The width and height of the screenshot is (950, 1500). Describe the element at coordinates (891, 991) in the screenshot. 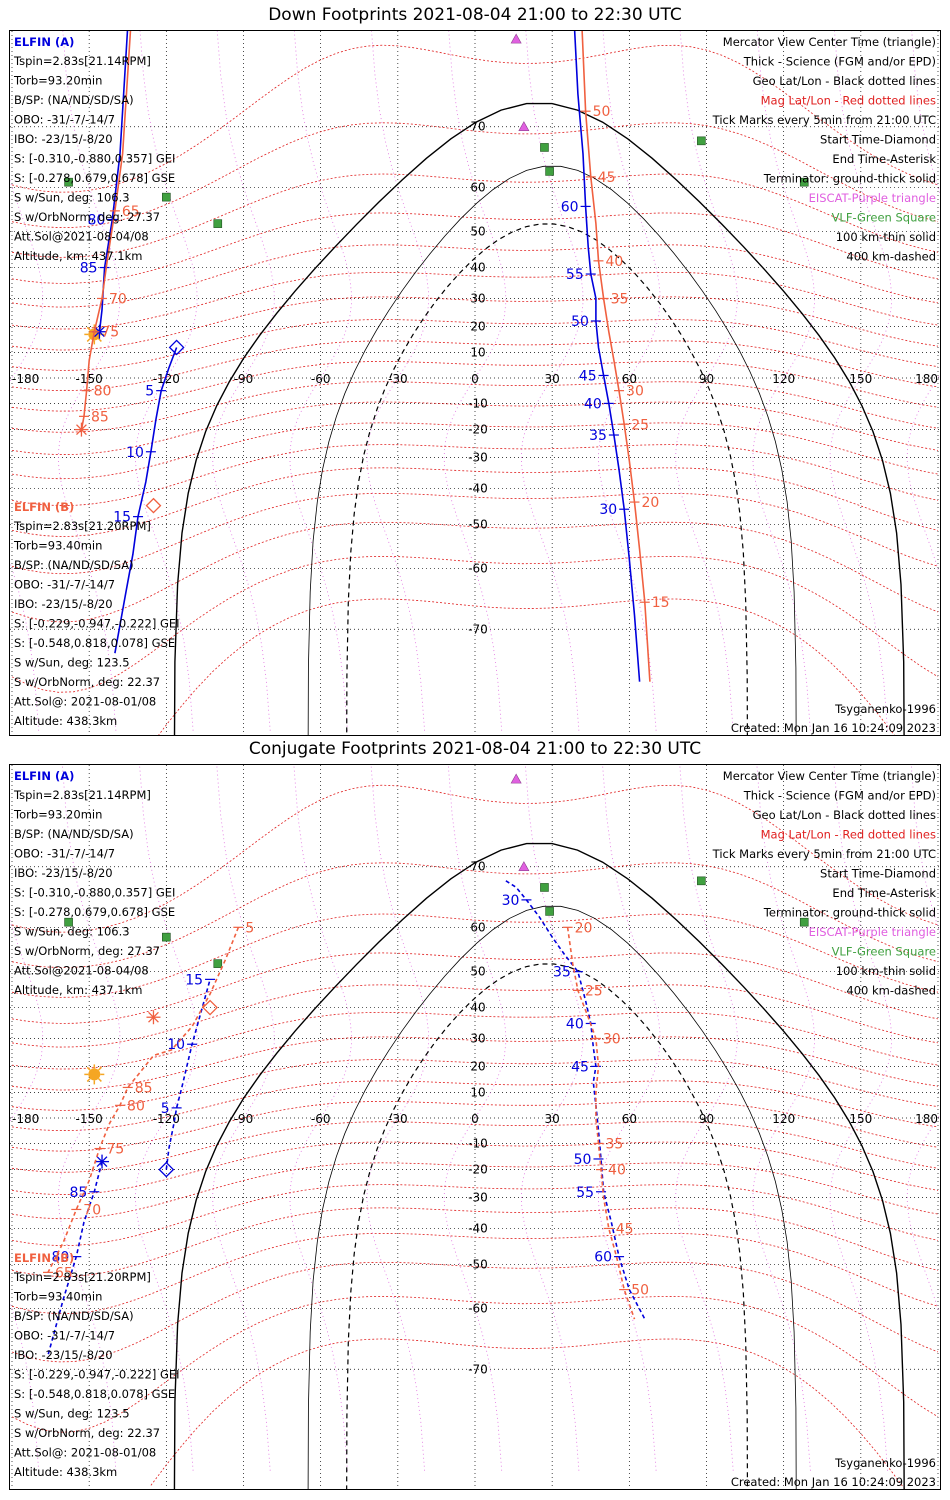

I see `legend-entry: 400 km-dashed` at that location.